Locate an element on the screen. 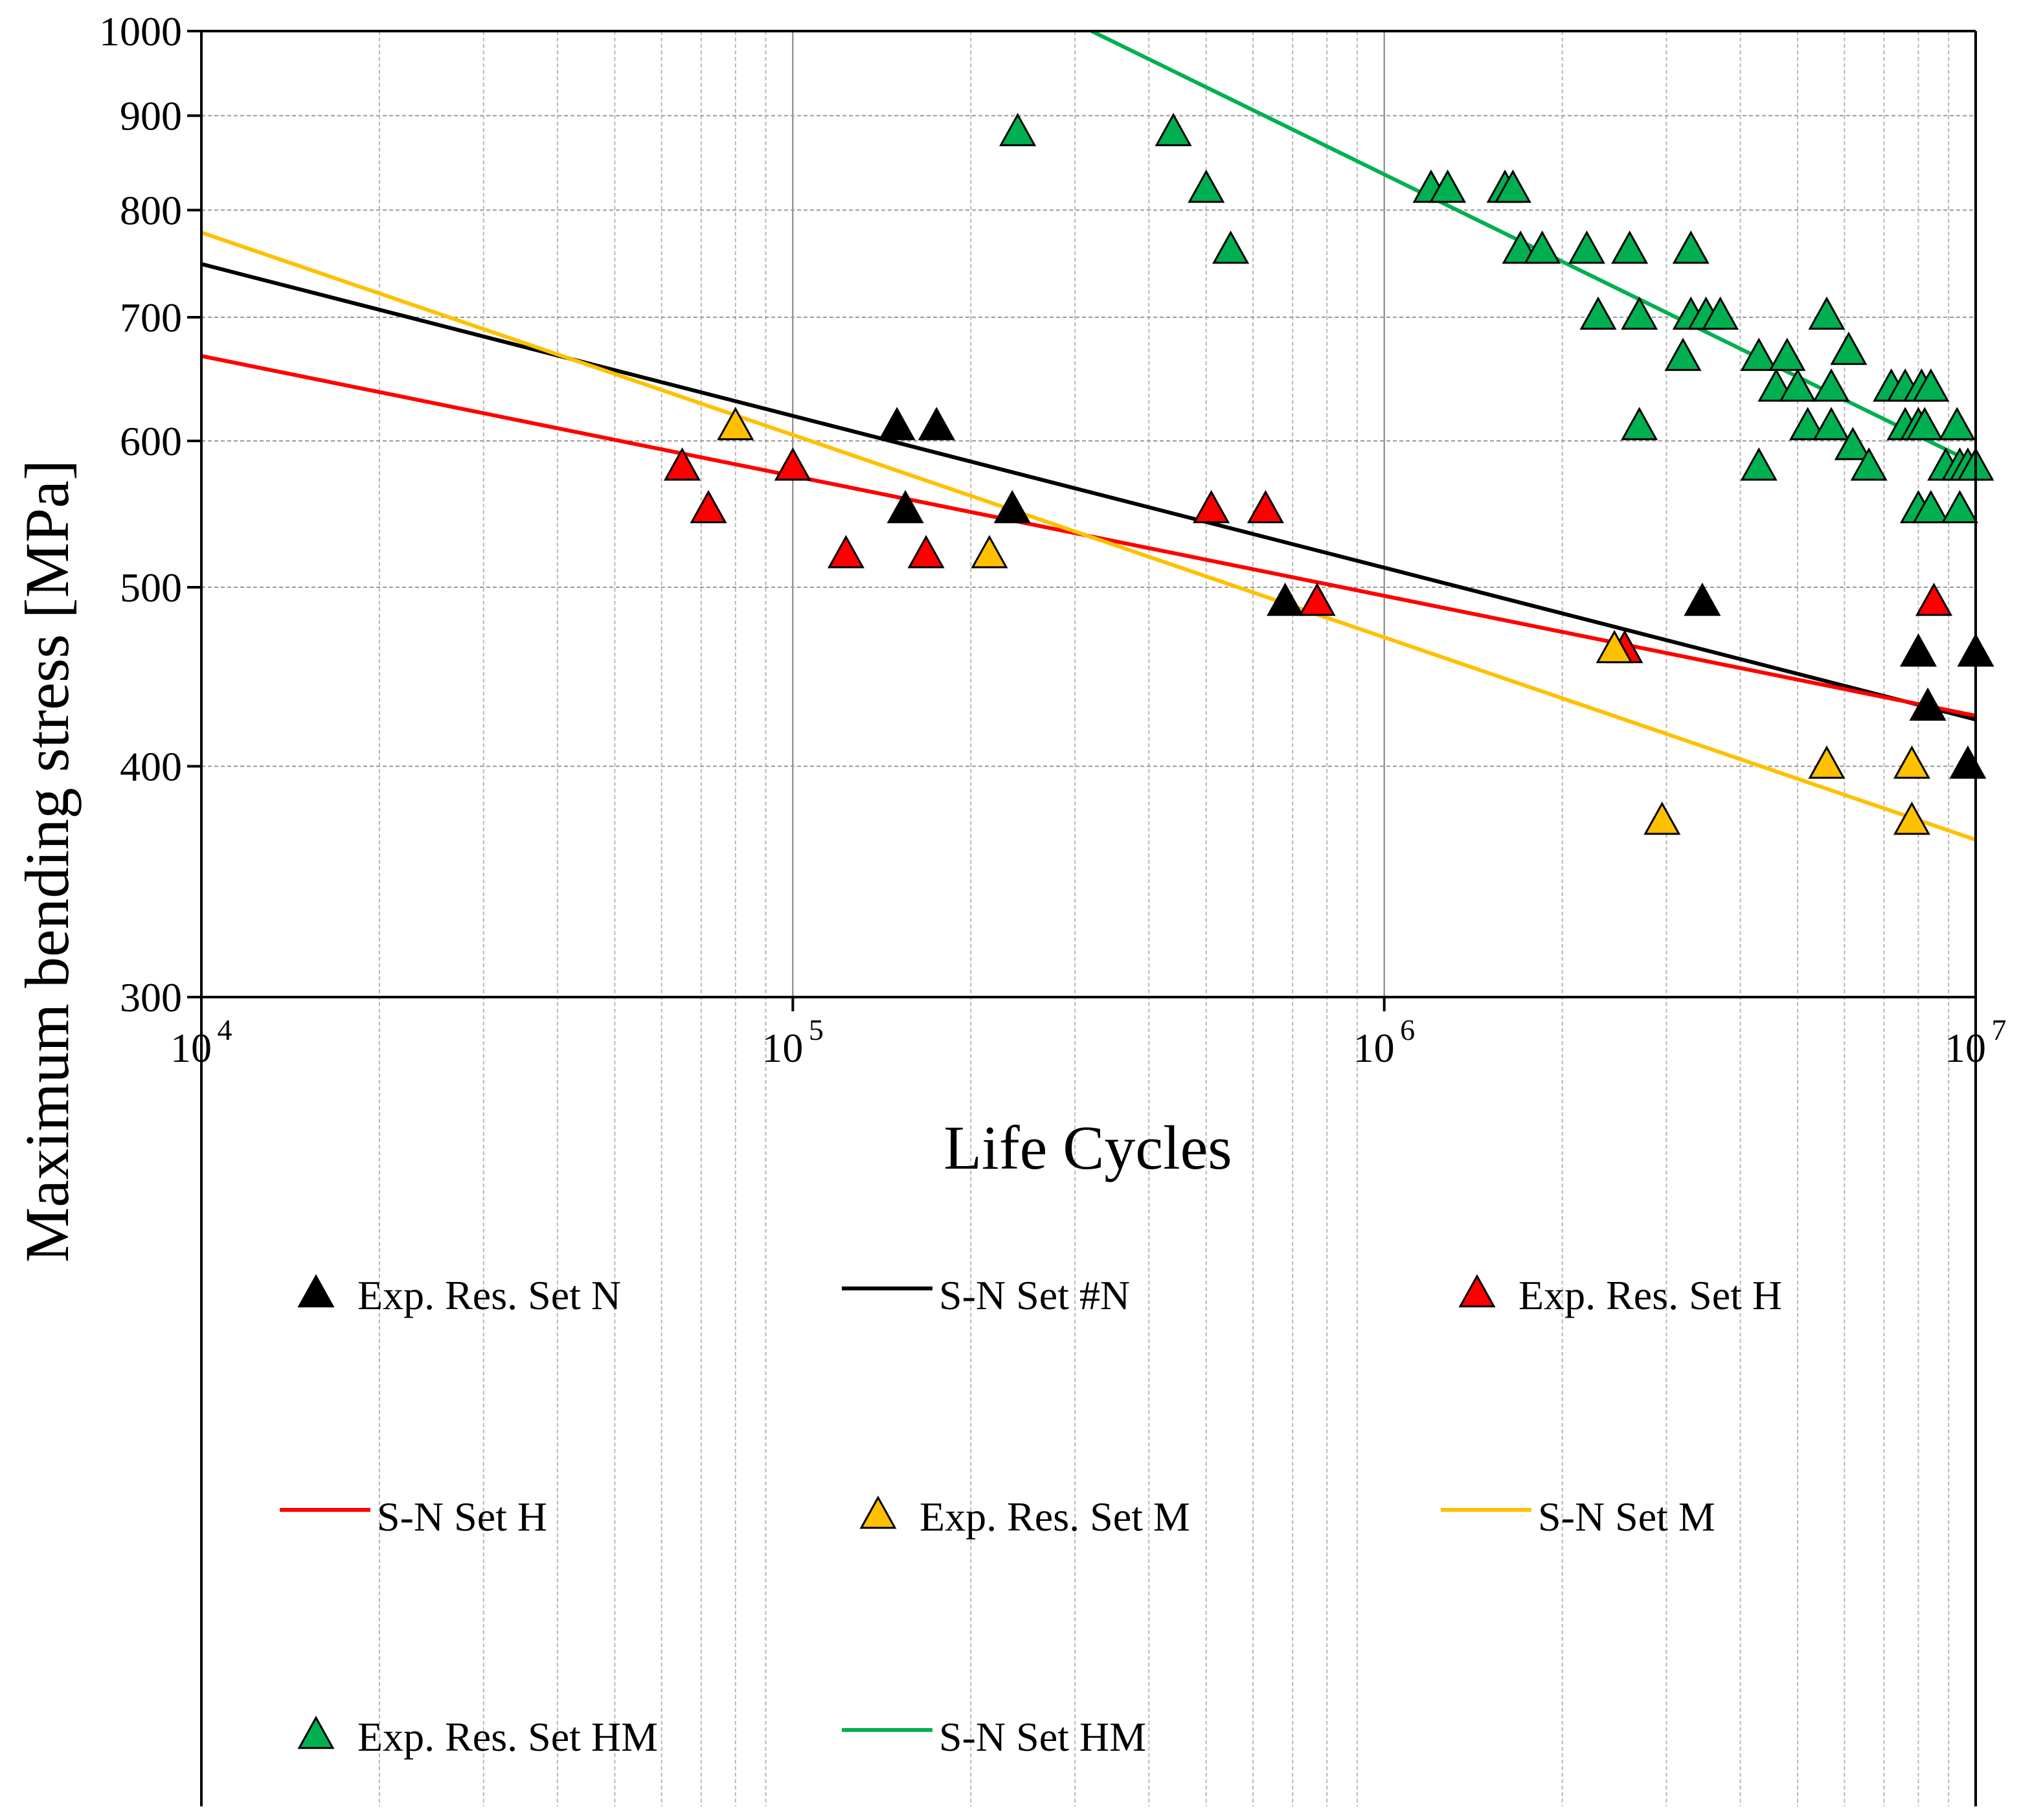  legend-item-s-n-set-h: S-N Set H is located at coordinates (413, 1517).